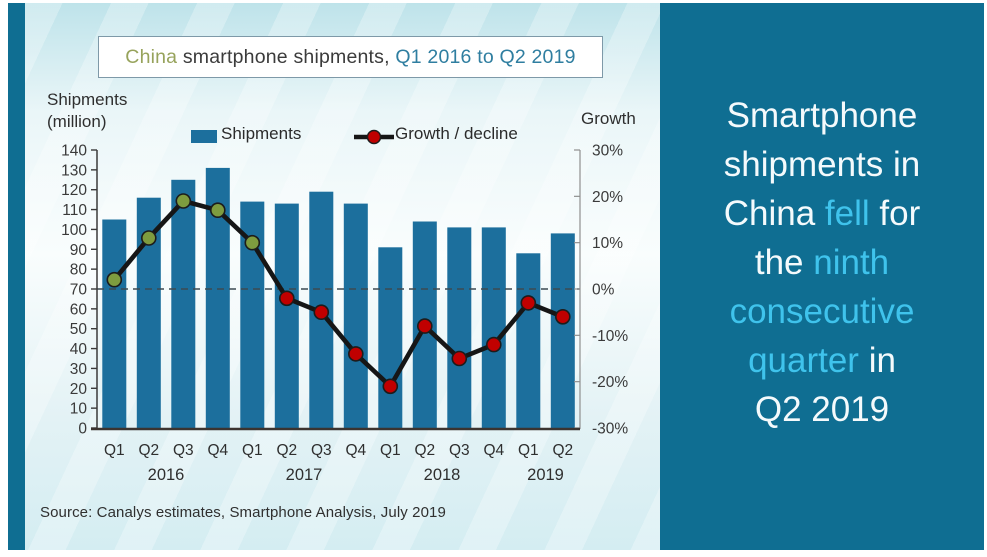 The image size is (987, 557). Describe the element at coordinates (16, 276) in the screenshot. I see `left-accent-stripe` at that location.